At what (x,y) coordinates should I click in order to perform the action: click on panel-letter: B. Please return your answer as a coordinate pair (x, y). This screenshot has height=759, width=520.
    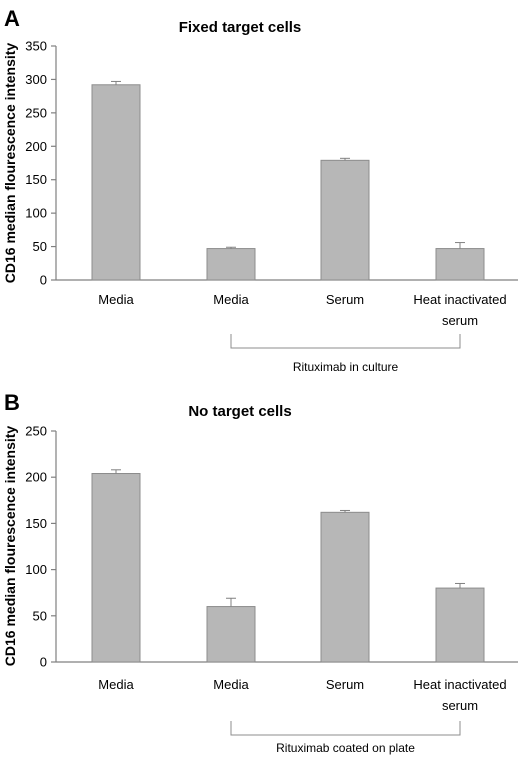
    Looking at the image, I should click on (12, 402).